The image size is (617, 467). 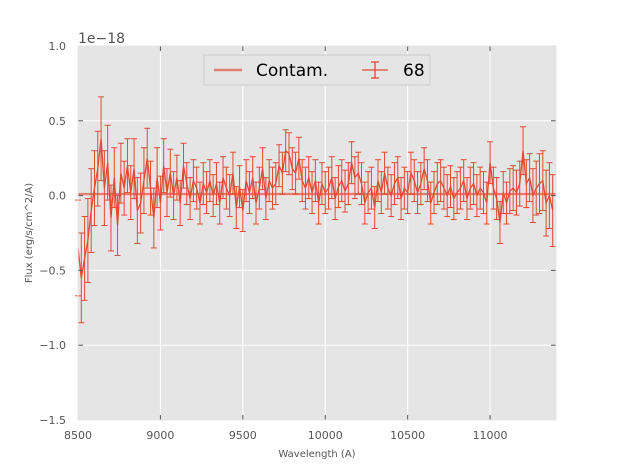 I want to click on x-tick-label: 10500, so click(x=407, y=435).